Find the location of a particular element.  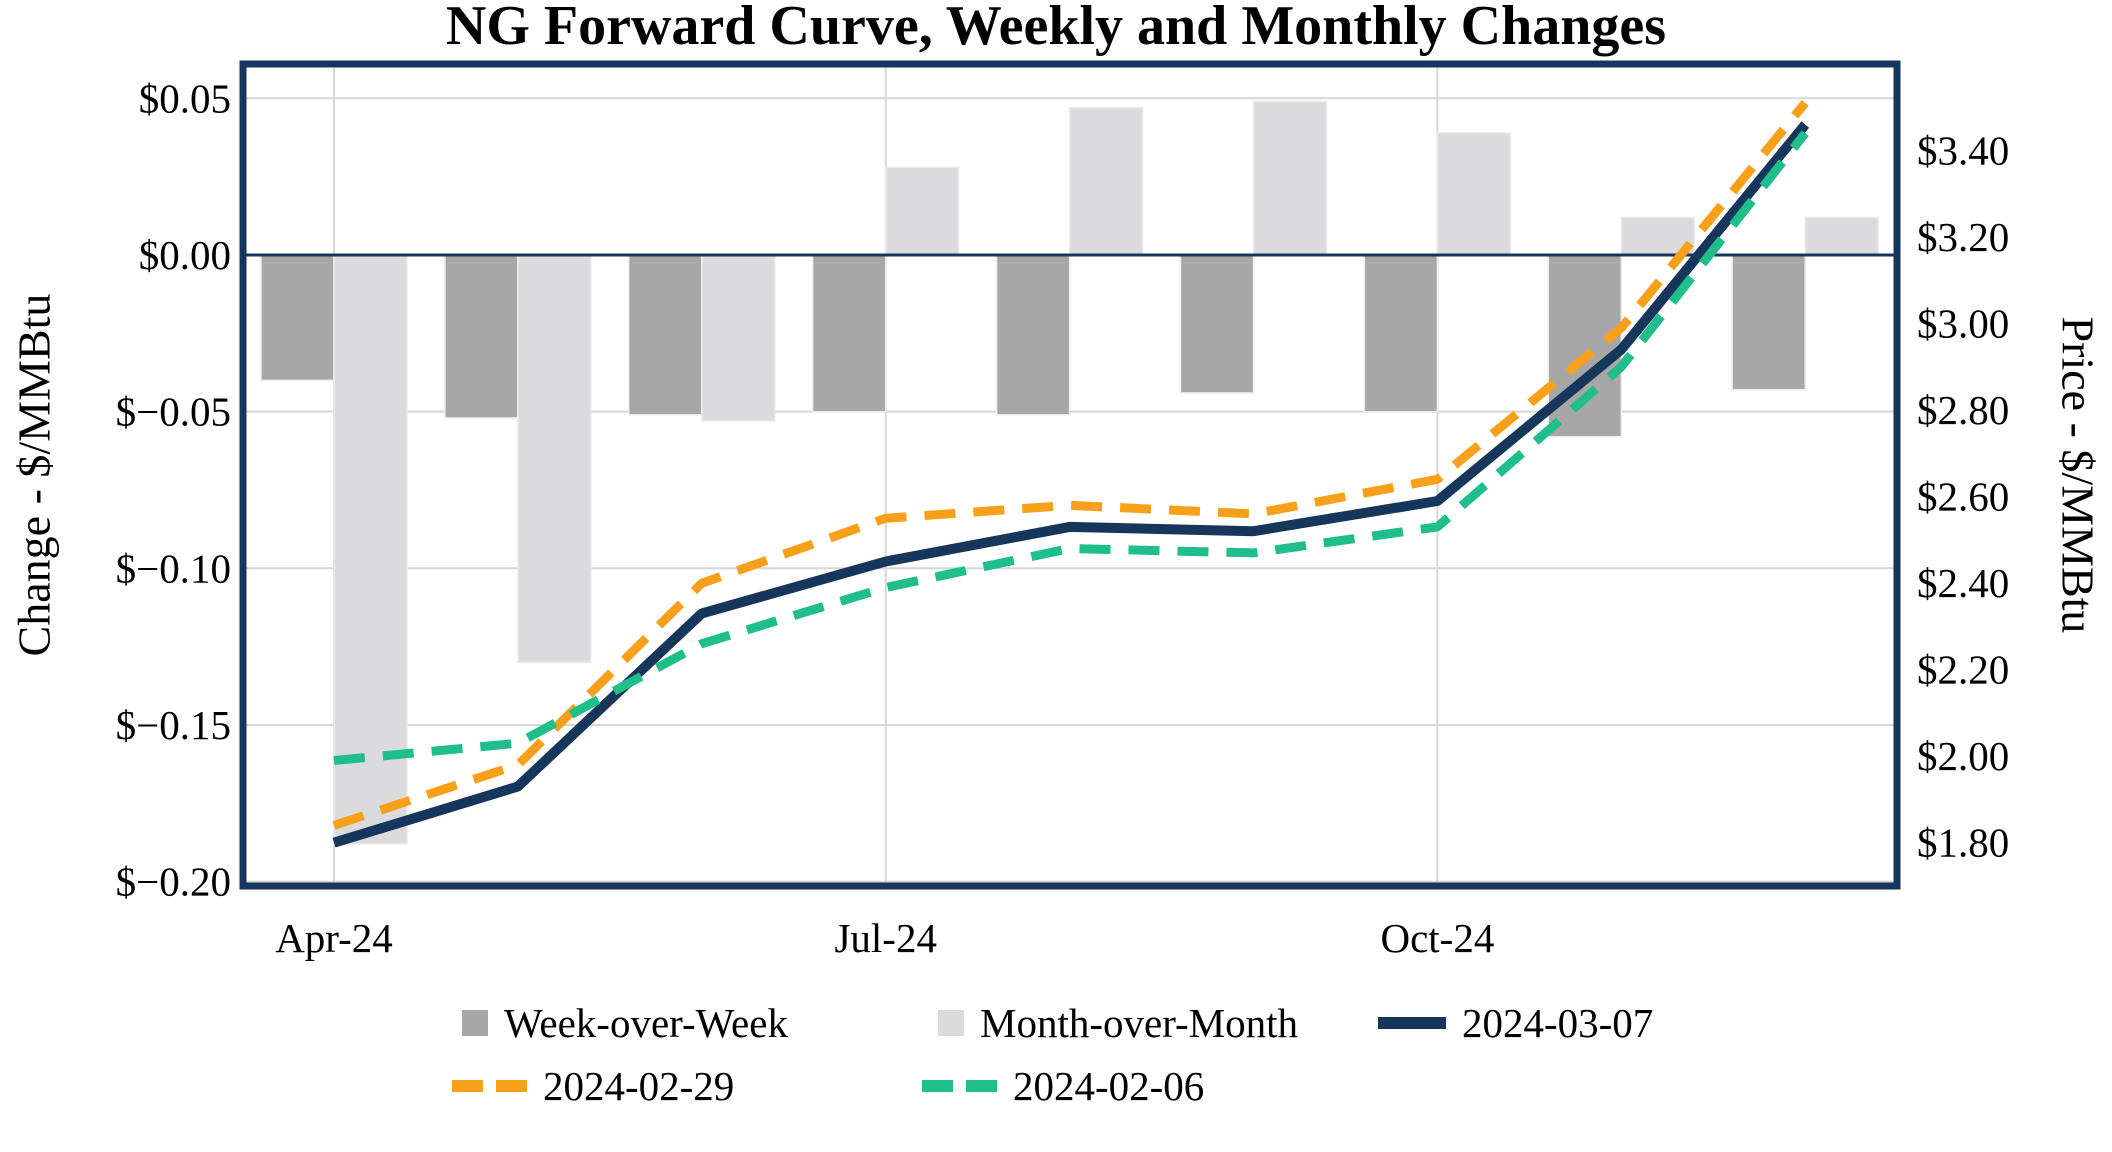

right-axis-tick: $1.80 is located at coordinates (1963, 843).